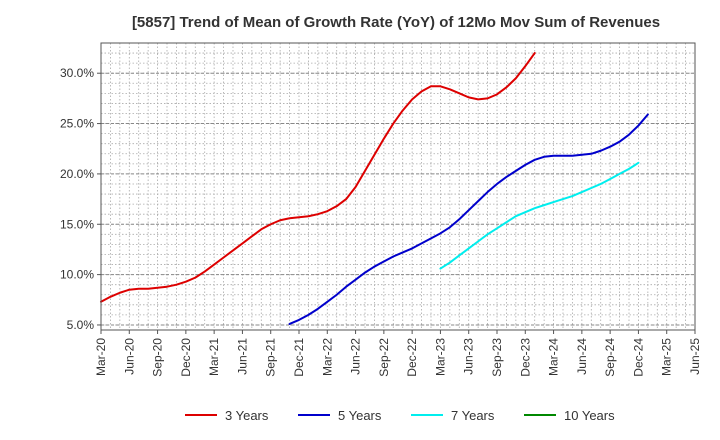  Describe the element at coordinates (412, 357) in the screenshot. I see `x-tick-label: Dec-22` at that location.